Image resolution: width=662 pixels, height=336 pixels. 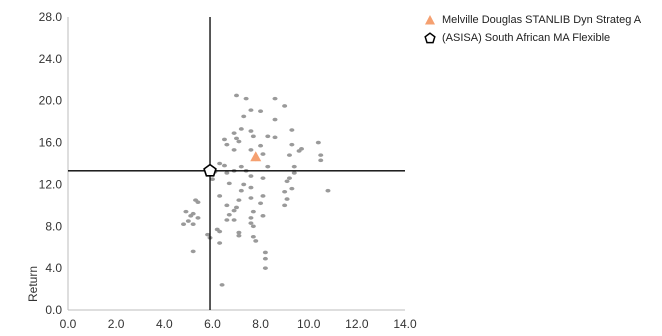 What do you see at coordinates (526, 38) in the screenshot?
I see `legend-label-benchmark: (ASISA) South African MA Flexible` at bounding box center [526, 38].